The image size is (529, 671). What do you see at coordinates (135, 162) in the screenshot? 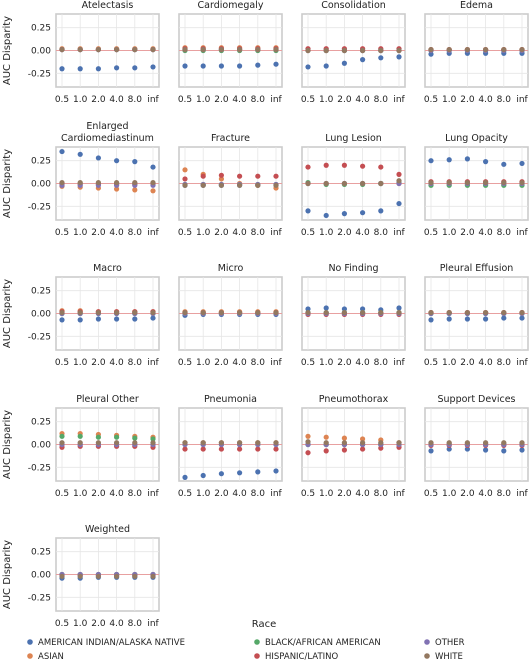
I see `point-enlarged-cardiomediastinum-american-indian-alaska-native` at bounding box center [135, 162].